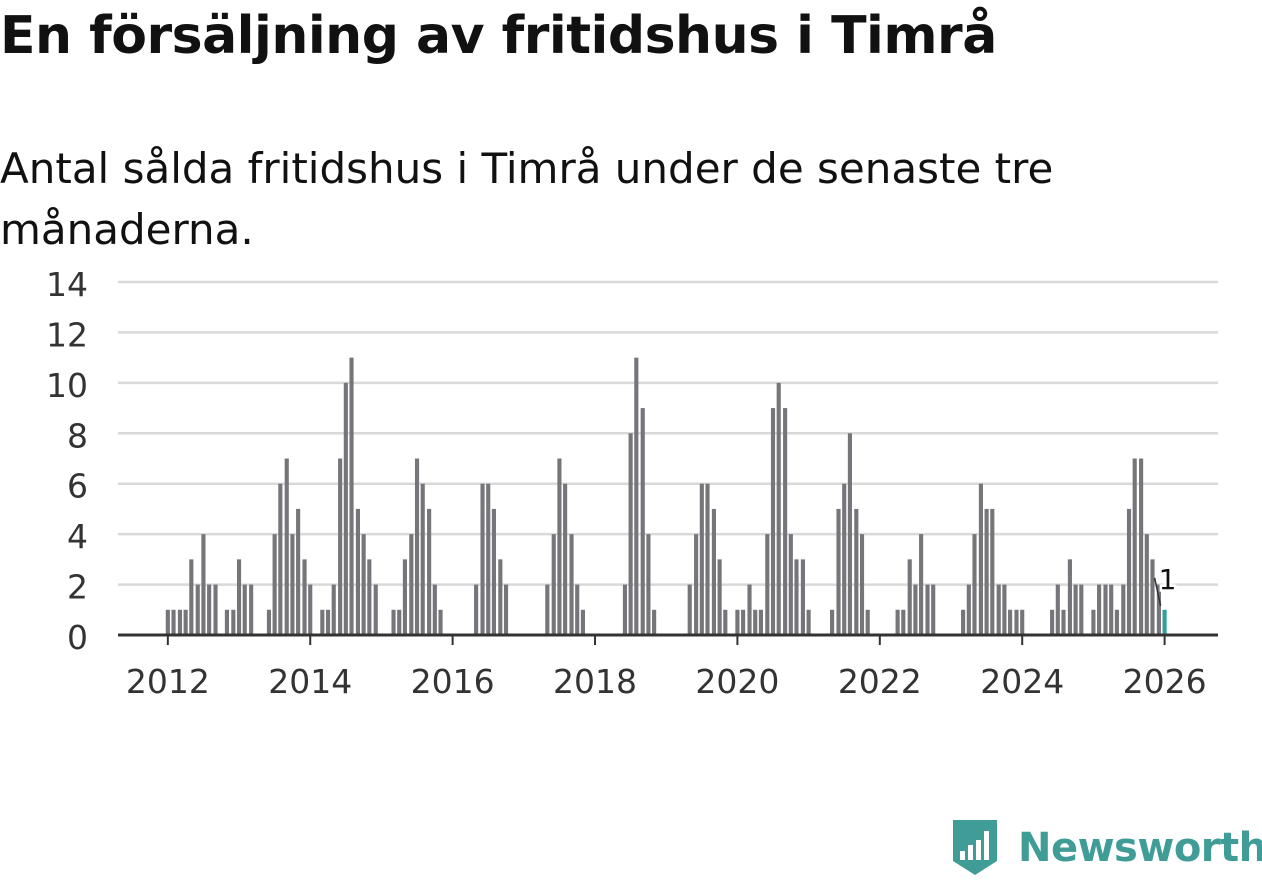  Describe the element at coordinates (168, 681) in the screenshot. I see `x-tick-label: 2012` at that location.